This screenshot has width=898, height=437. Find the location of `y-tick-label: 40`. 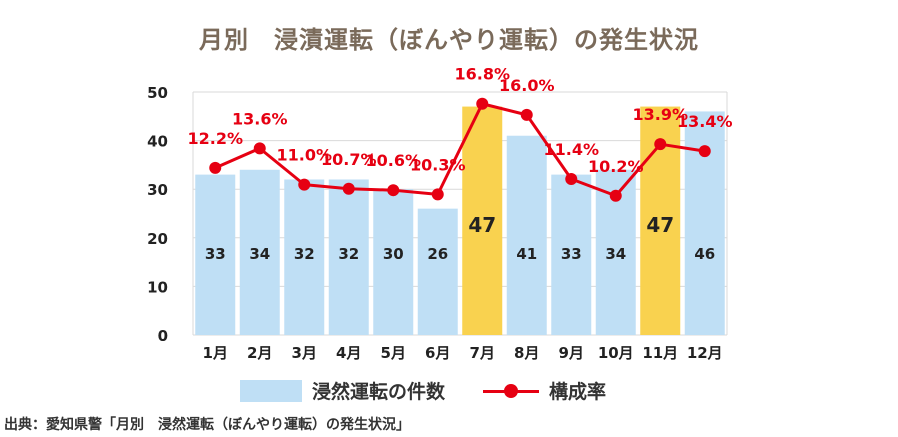

y-tick-label: 40 is located at coordinates (157, 142).